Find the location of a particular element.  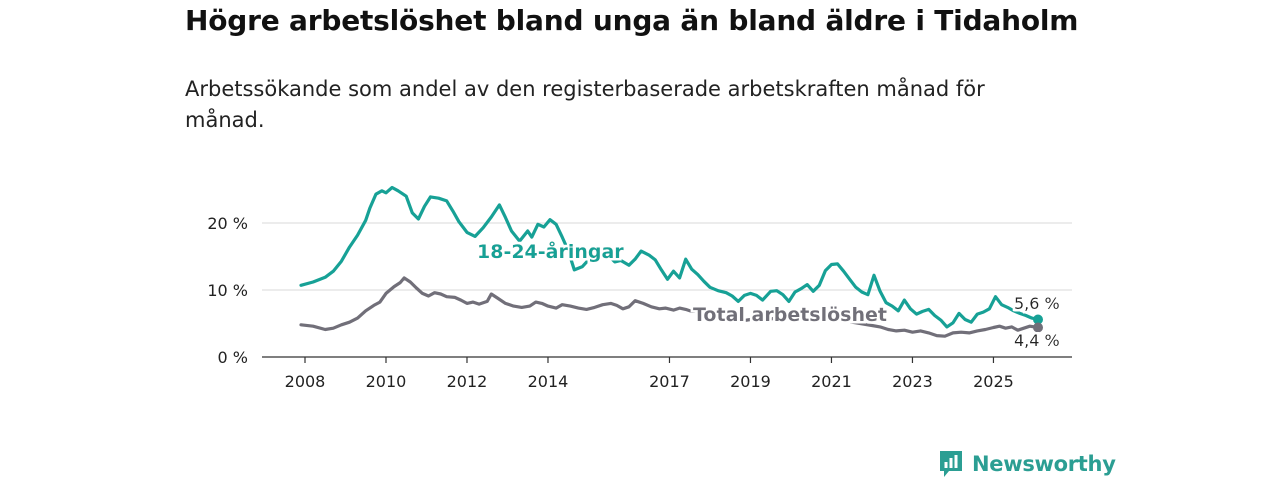

newsworthy-logo-icon is located at coordinates (951, 464).